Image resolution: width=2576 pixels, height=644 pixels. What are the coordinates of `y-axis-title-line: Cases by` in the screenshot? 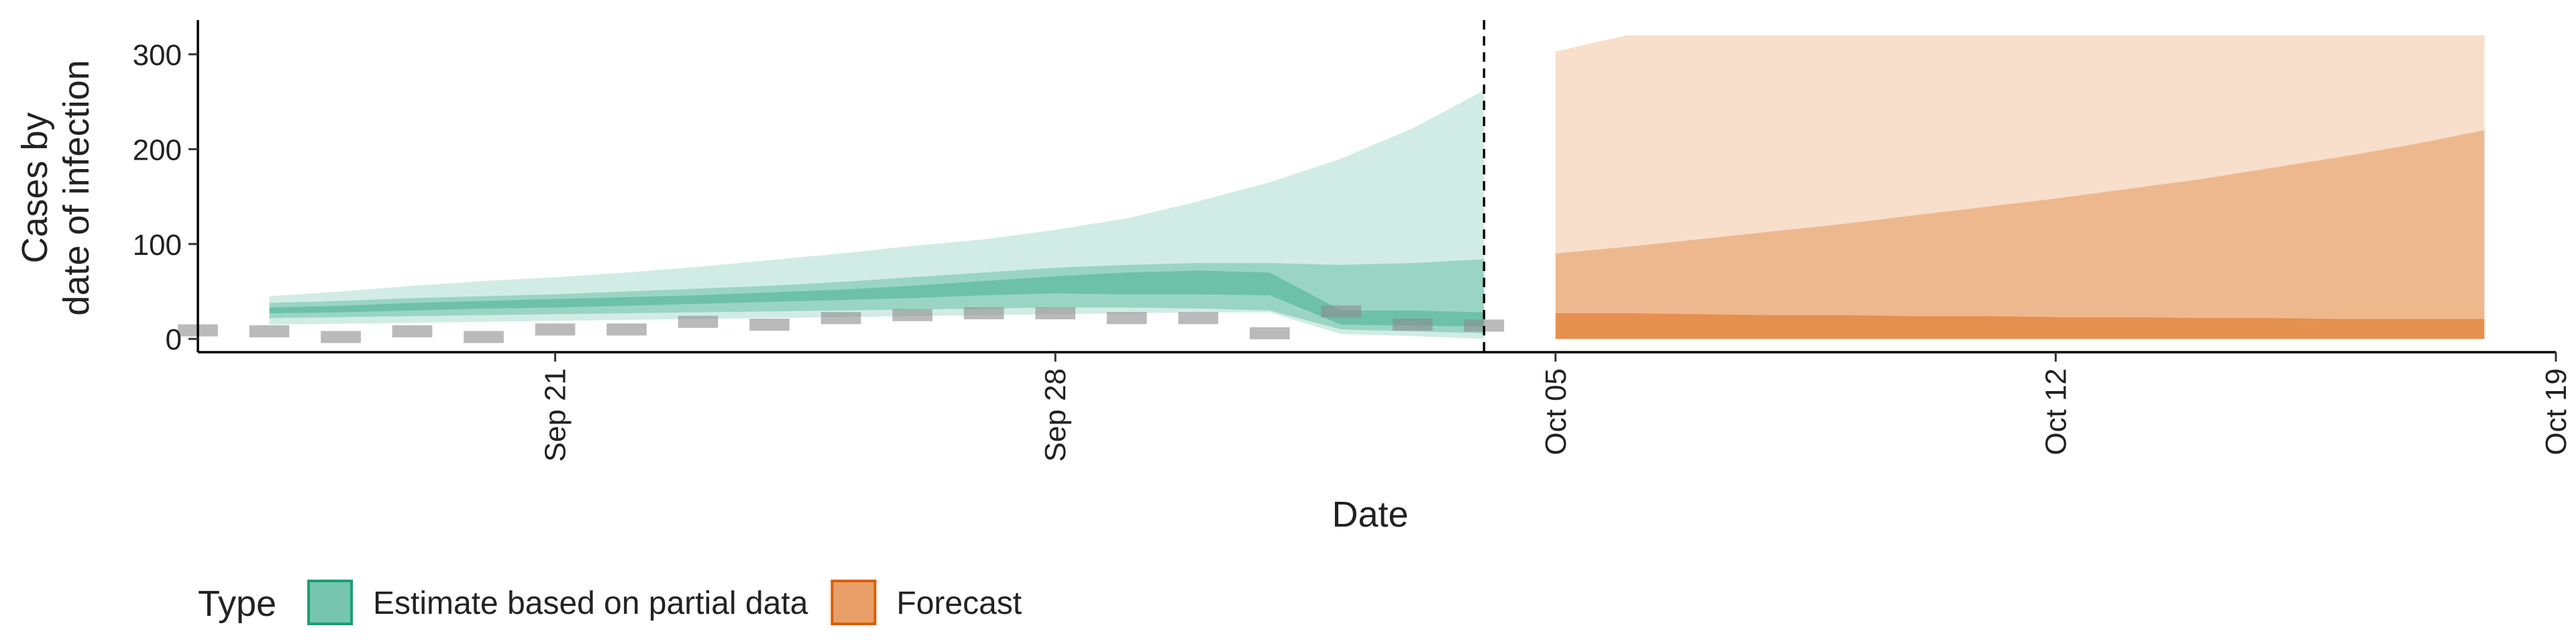 It's located at (35, 187).